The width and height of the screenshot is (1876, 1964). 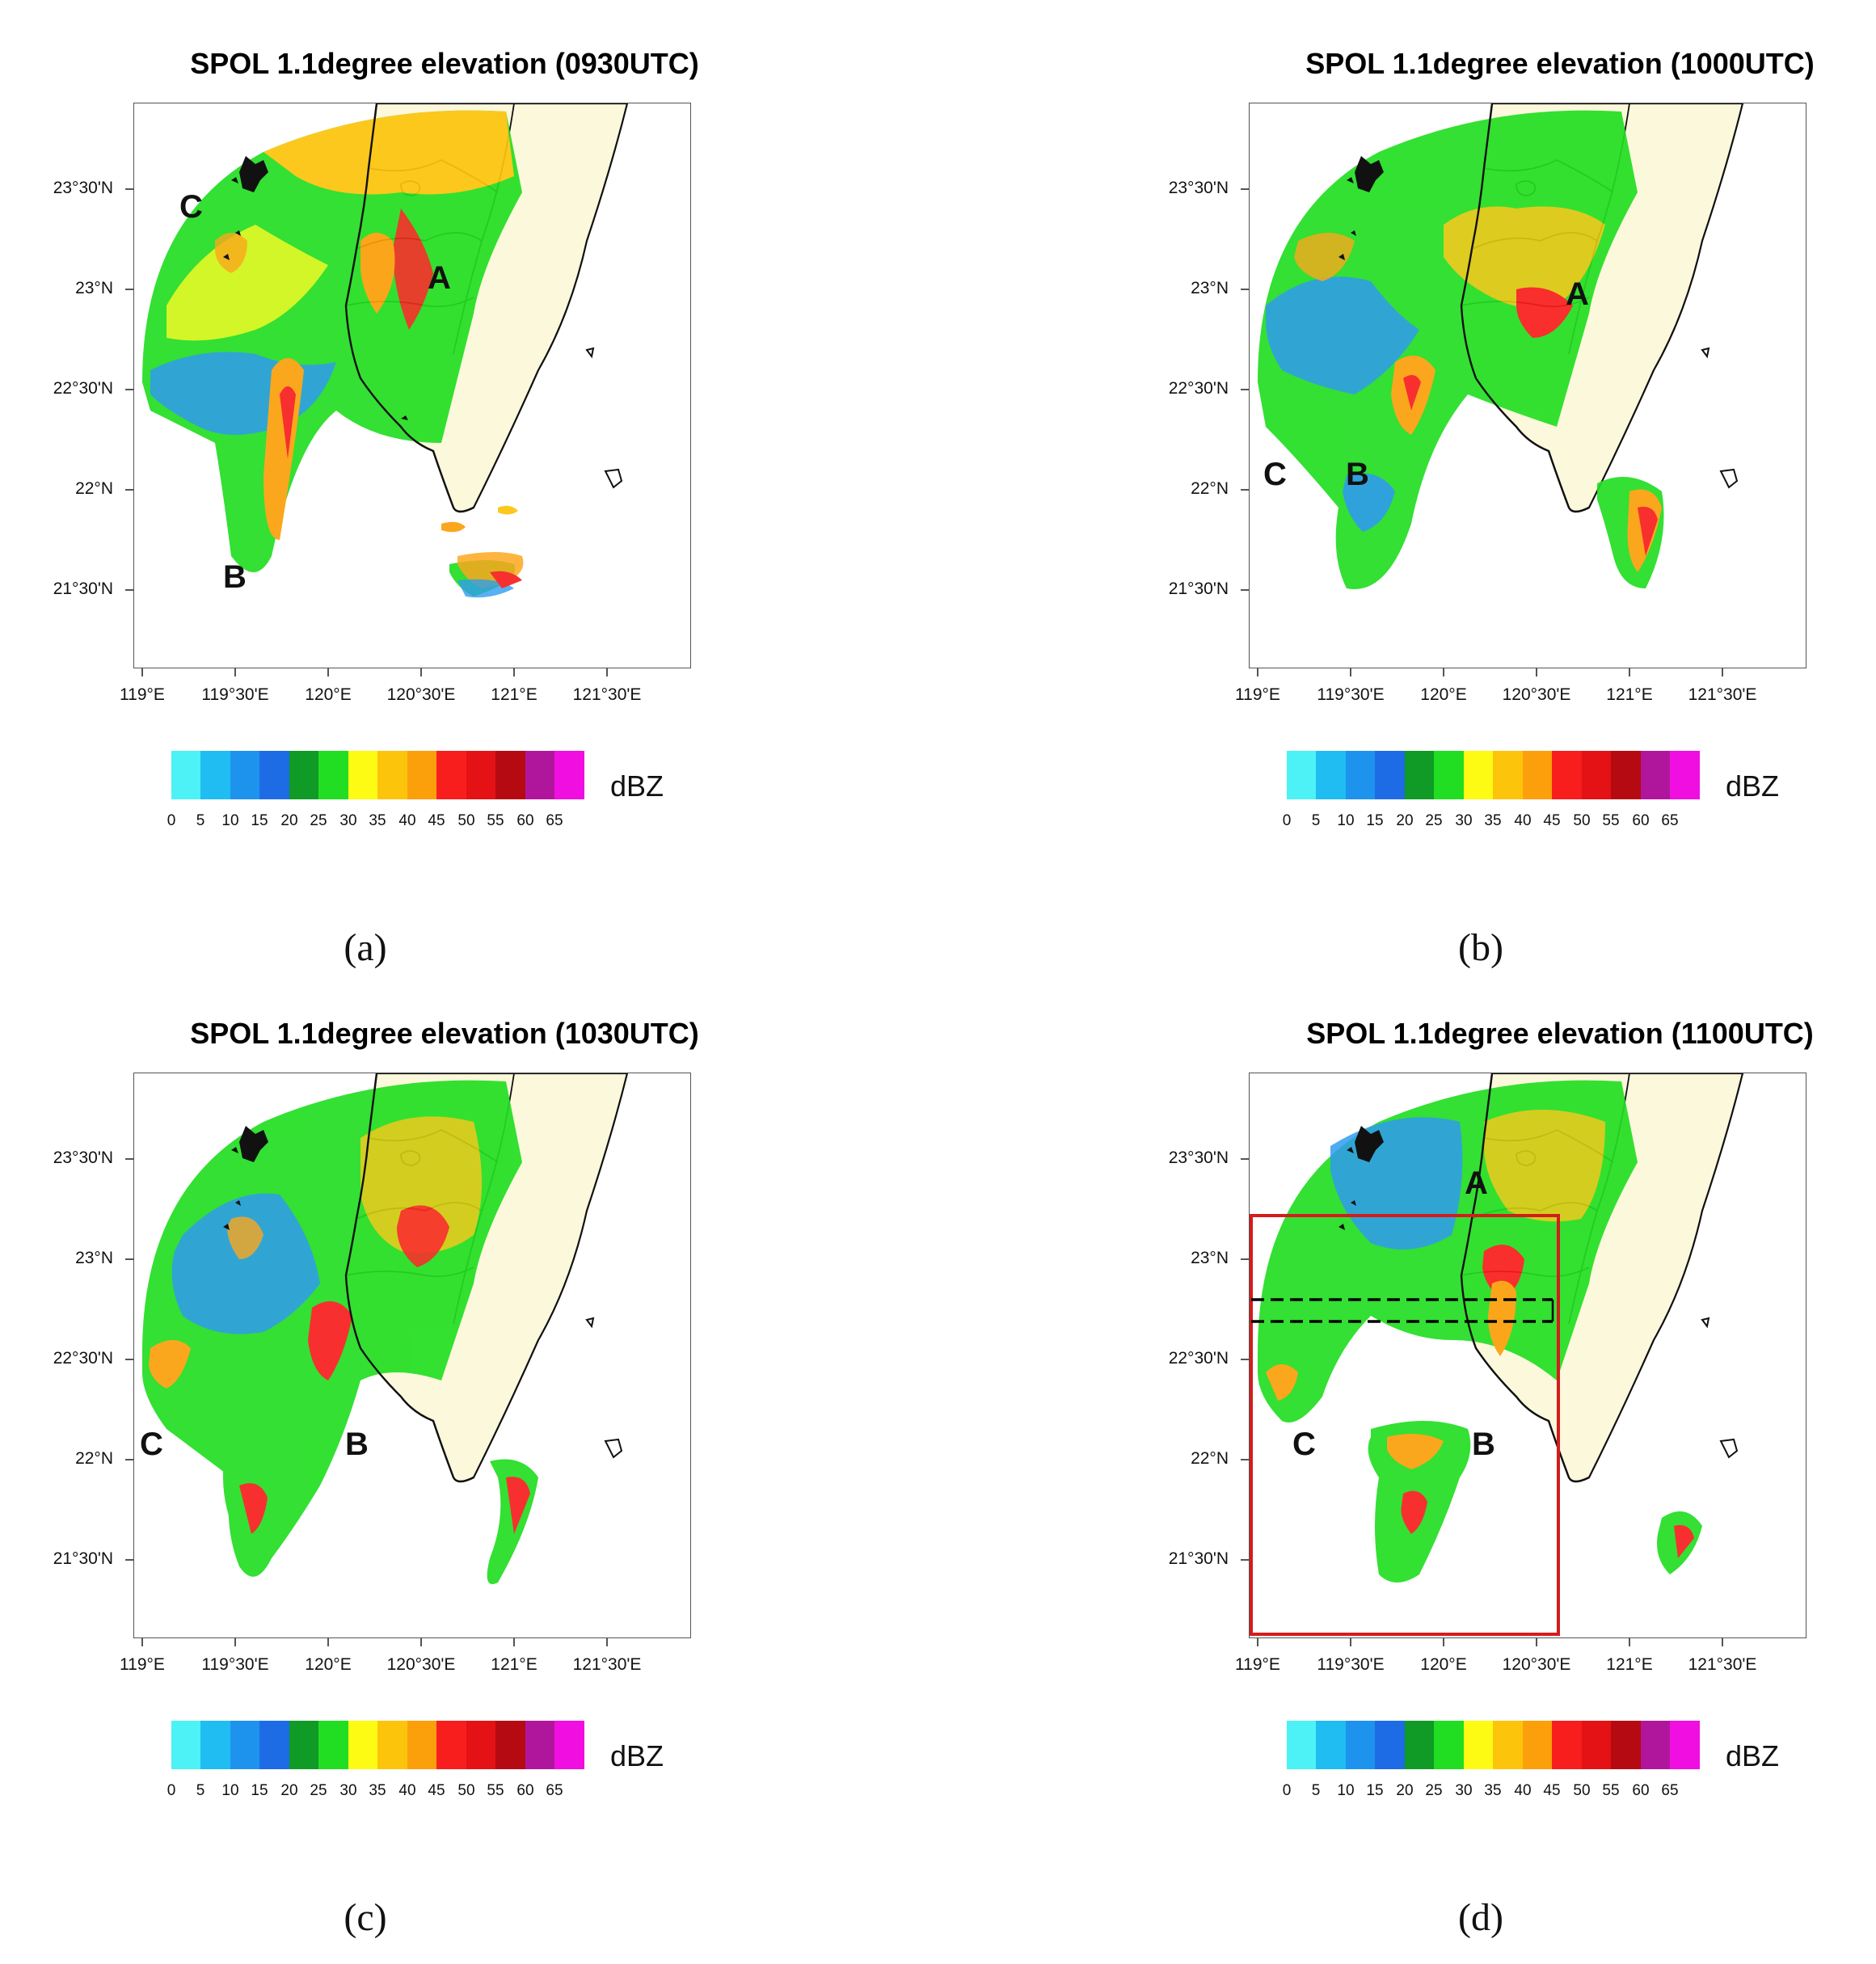 I want to click on radar-sweep-layer, so click(x=333, y=354).